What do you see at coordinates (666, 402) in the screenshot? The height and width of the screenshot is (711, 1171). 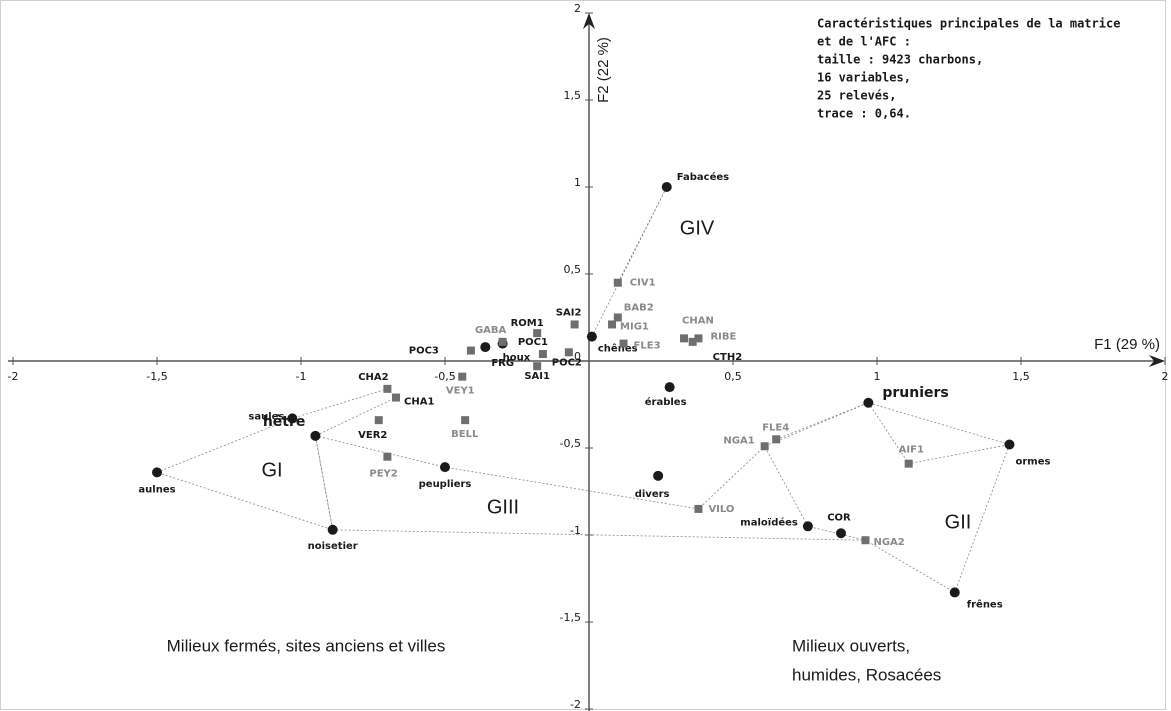 I see `point-label: érables` at bounding box center [666, 402].